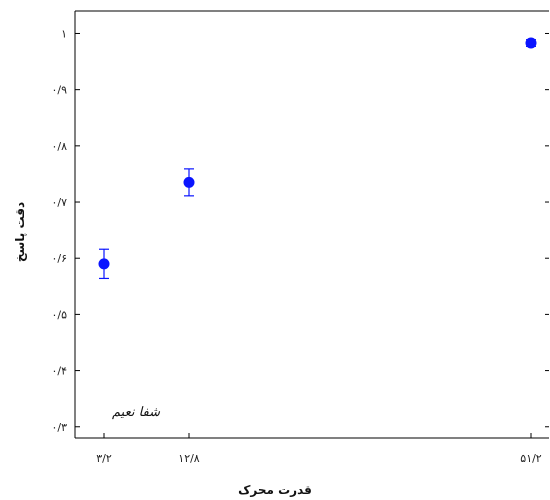 The width and height of the screenshot is (550, 500). I want to click on y-tick-label-3: ۰/۶, so click(59, 258).